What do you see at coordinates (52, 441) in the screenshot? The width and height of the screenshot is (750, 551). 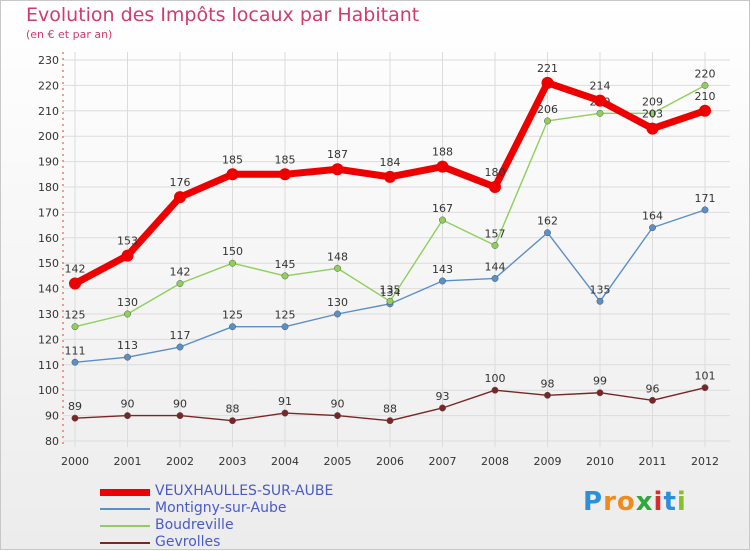 I see `y-tick-label: 80` at bounding box center [52, 441].